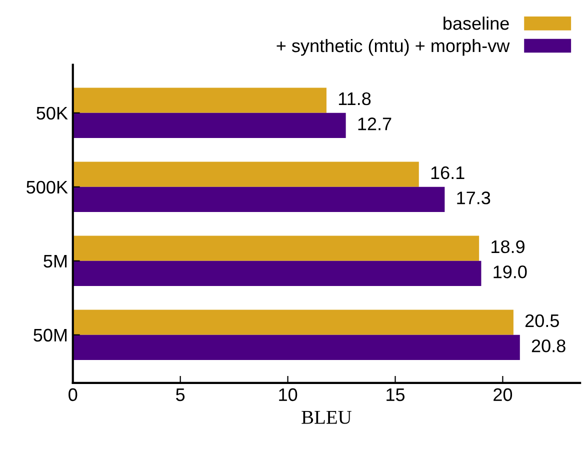 This screenshot has height=450, width=583. What do you see at coordinates (354, 99) in the screenshot?
I see `data-label: 11.8` at bounding box center [354, 99].